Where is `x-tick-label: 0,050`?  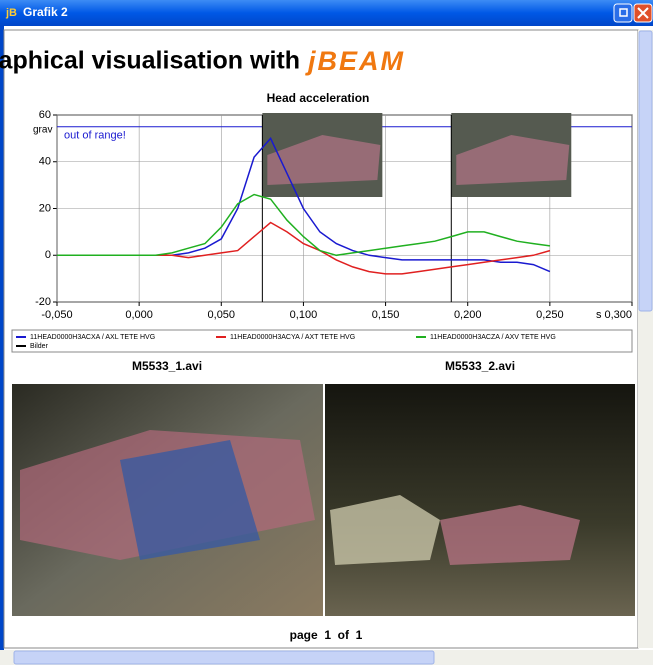 x-tick-label: 0,050 is located at coordinates (222, 315).